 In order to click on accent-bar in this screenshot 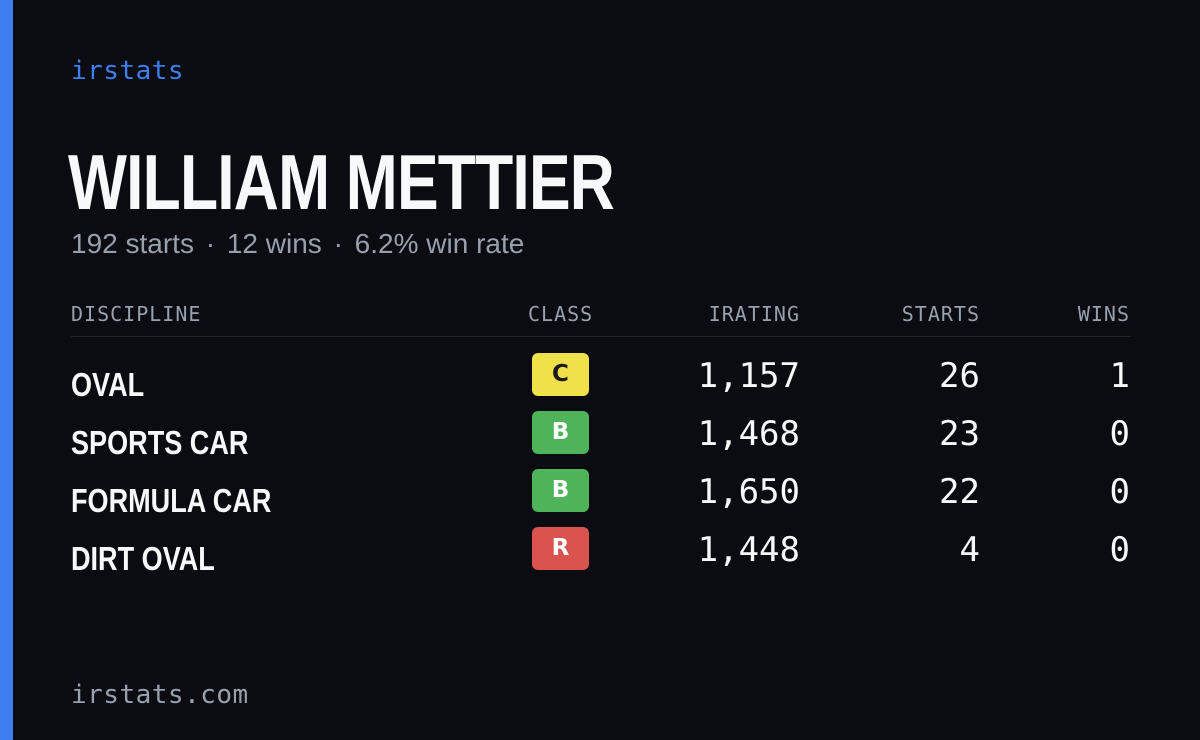, I will do `click(6, 370)`.